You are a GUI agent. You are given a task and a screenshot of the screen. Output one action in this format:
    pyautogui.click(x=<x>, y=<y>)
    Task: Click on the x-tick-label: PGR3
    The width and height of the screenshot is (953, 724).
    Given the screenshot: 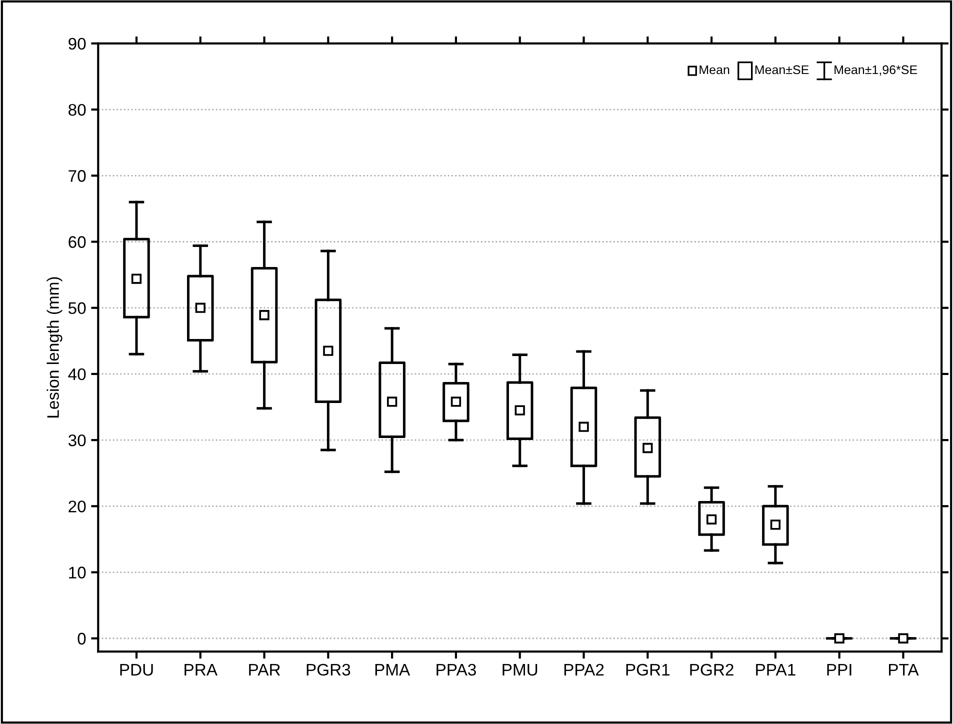 What is the action you would take?
    pyautogui.click(x=328, y=670)
    